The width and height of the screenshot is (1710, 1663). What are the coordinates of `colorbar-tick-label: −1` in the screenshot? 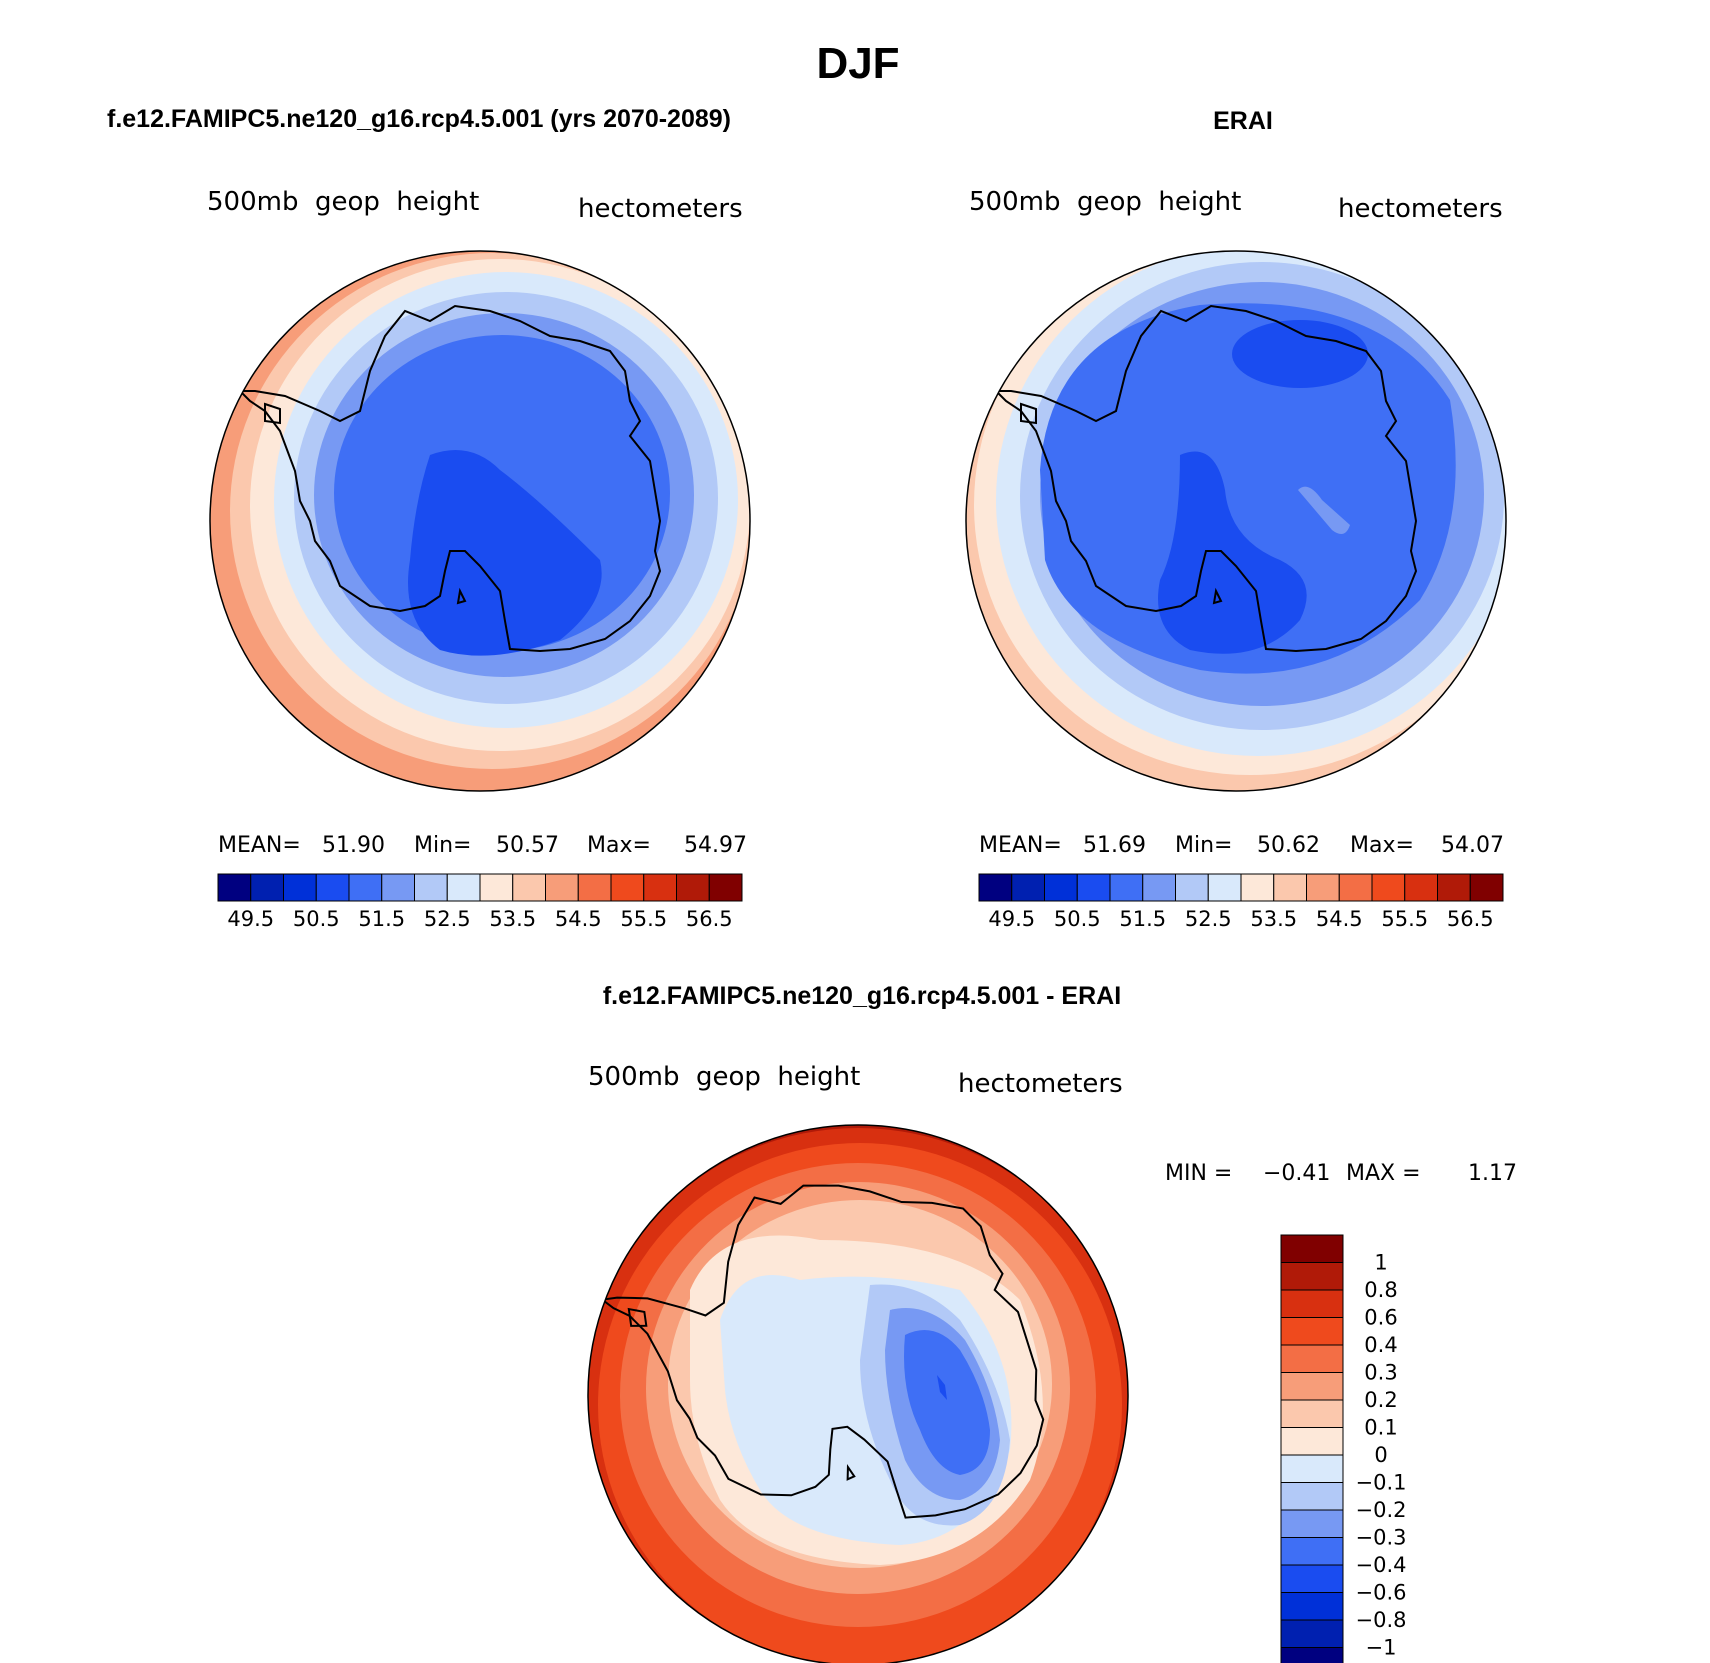 It's located at (1381, 1648).